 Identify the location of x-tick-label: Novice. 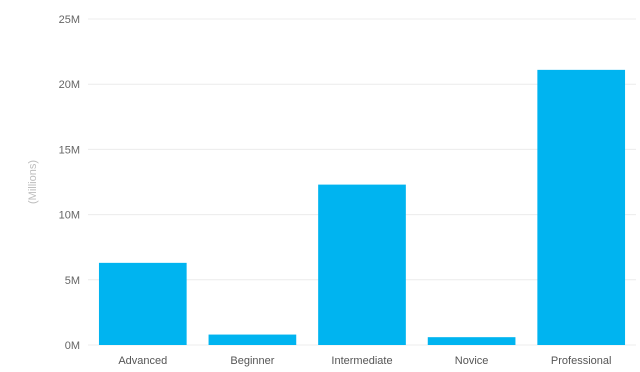
(472, 361).